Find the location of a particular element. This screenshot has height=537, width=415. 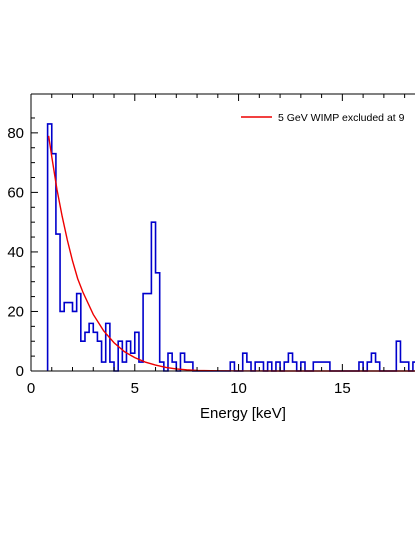

x-tick-labels: 0 5 10 15 is located at coordinates (189, 388).